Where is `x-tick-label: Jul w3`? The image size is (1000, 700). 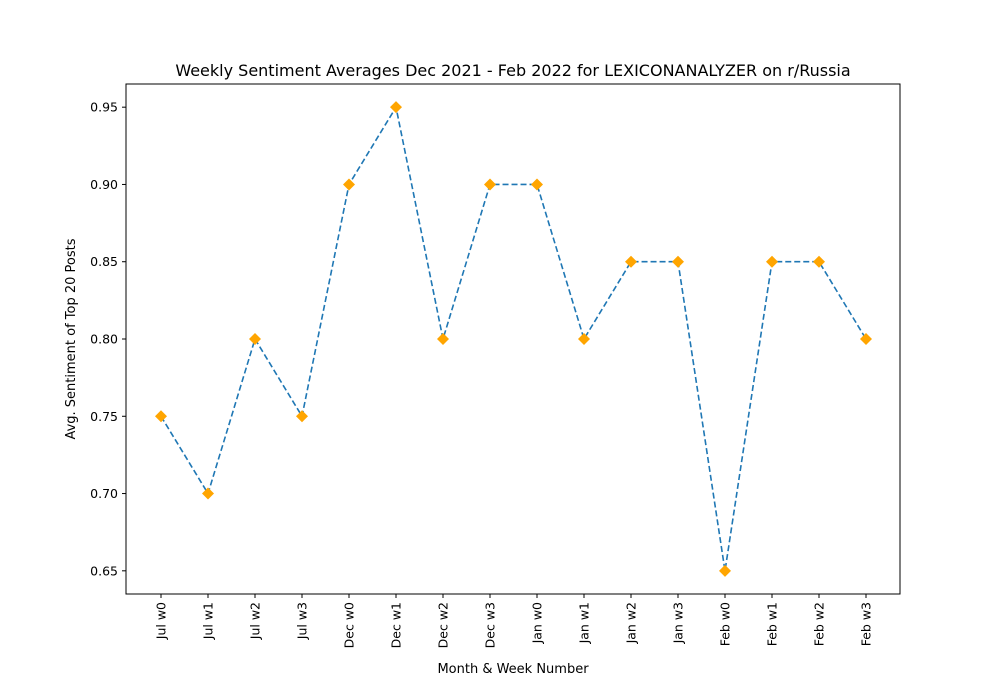 x-tick-label: Jul w3 is located at coordinates (302, 621).